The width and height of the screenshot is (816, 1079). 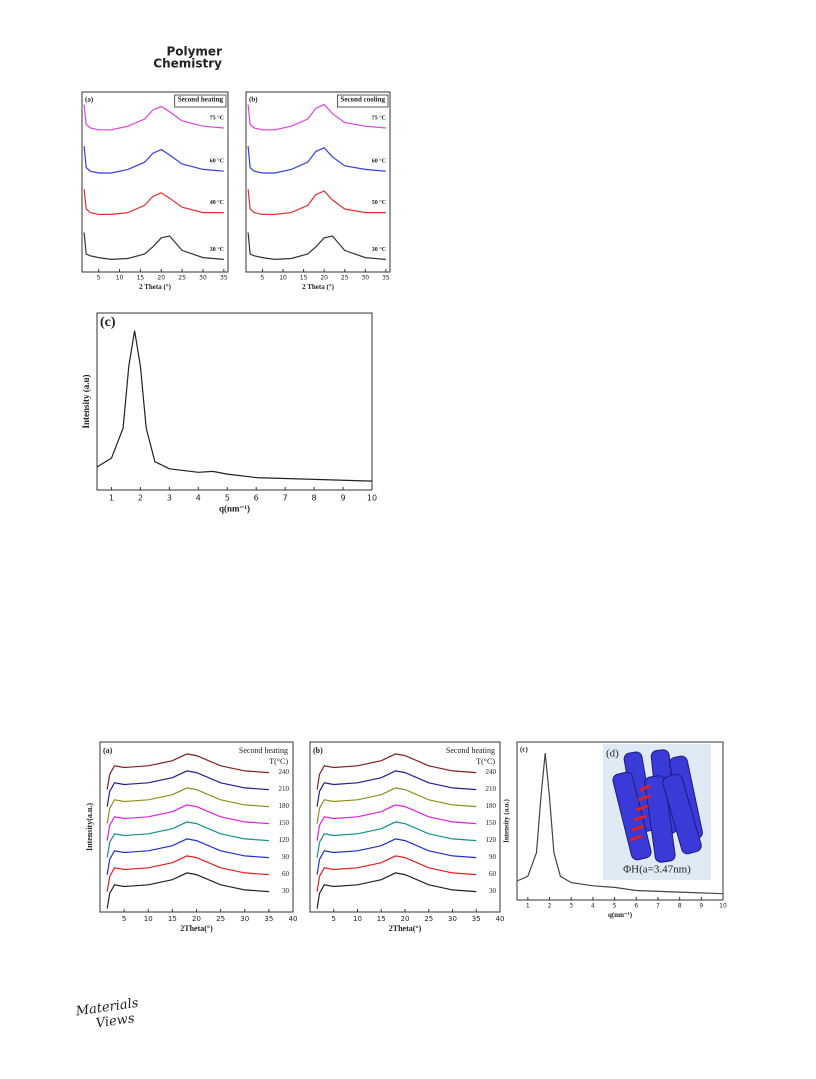 What do you see at coordinates (491, 840) in the screenshot?
I see `series-label: 120` at bounding box center [491, 840].